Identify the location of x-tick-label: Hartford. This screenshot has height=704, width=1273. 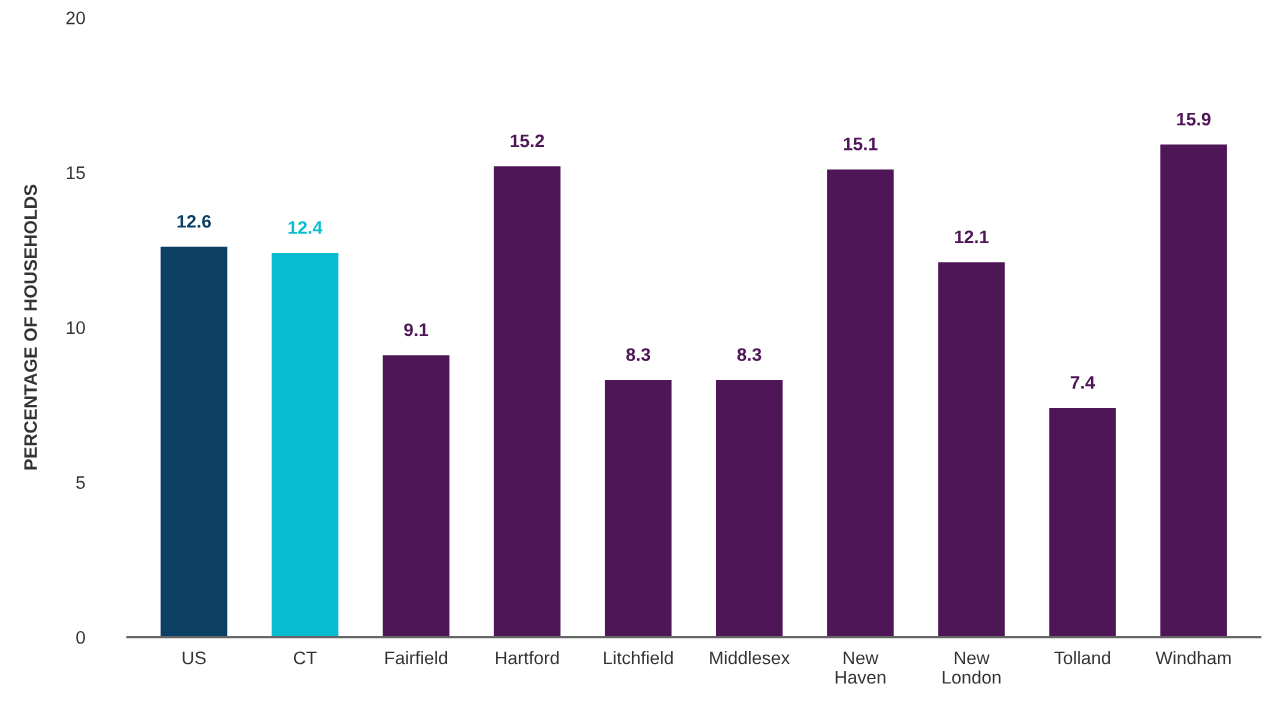
(527, 658).